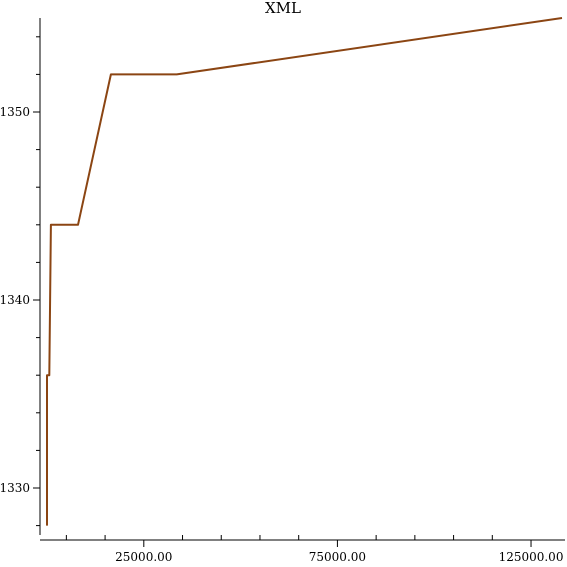  What do you see at coordinates (337, 557) in the screenshot?
I see `x-tick-label: 75000.00` at bounding box center [337, 557].